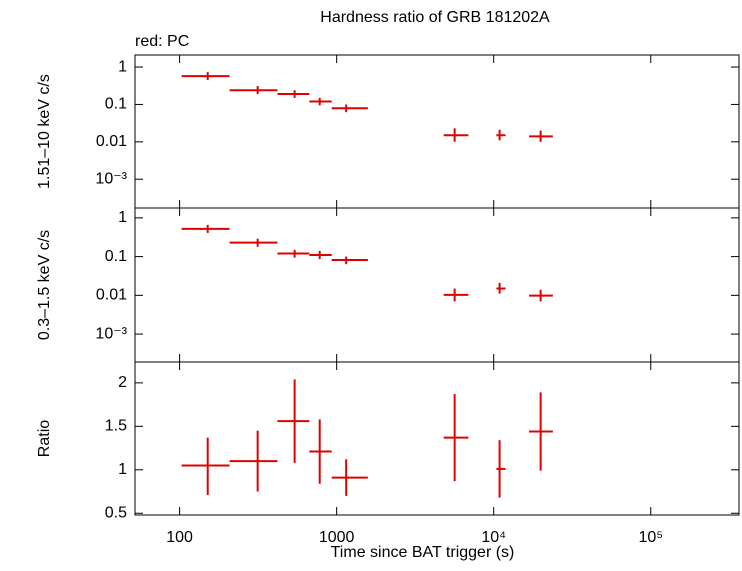 The image size is (742, 571). I want to click on y-tick-label: 2, so click(122, 382).